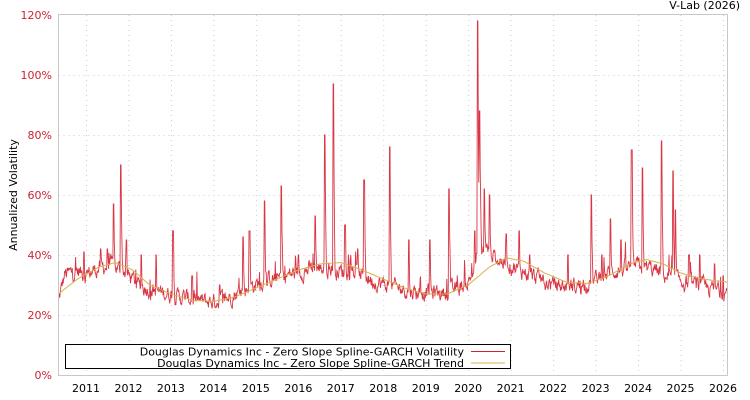  What do you see at coordinates (171, 388) in the screenshot?
I see `x-tick-label: 2013` at bounding box center [171, 388].